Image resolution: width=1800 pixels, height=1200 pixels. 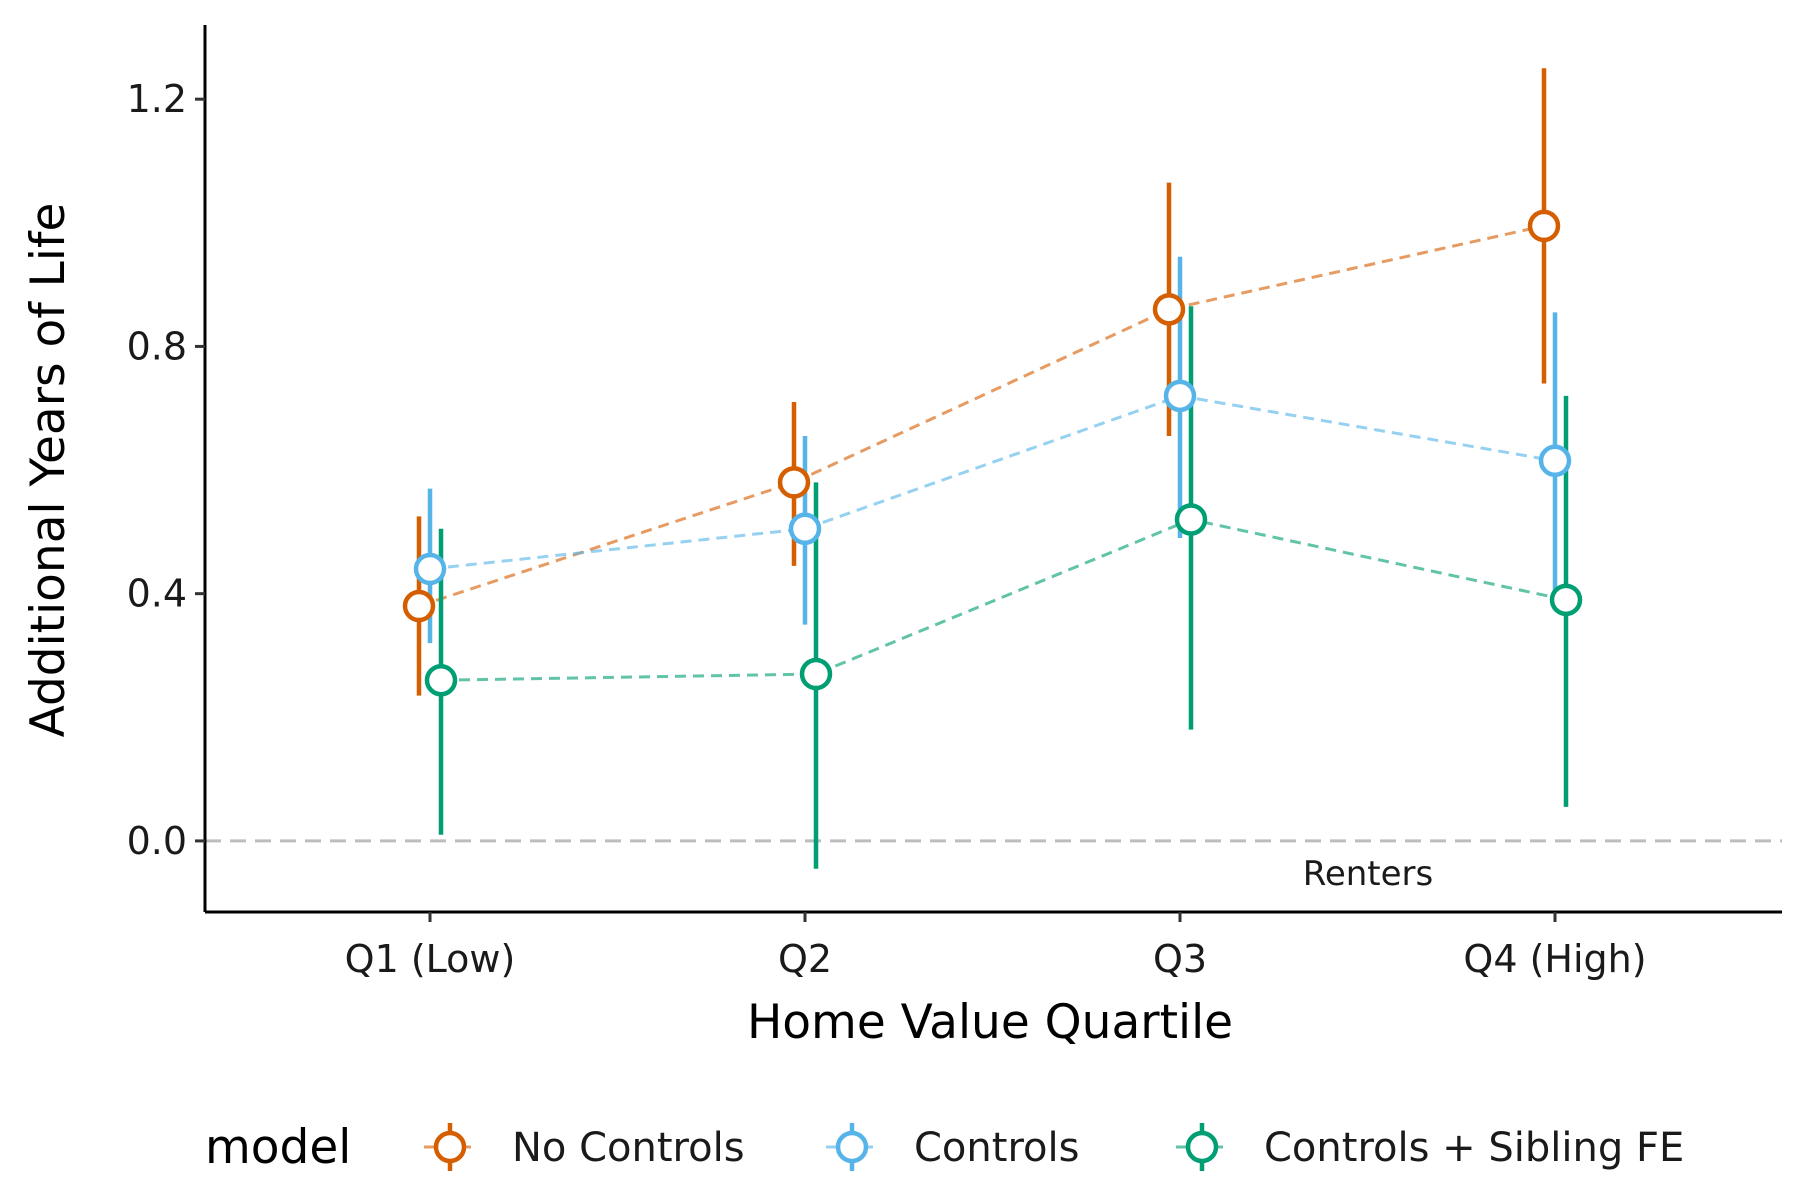 I want to click on y-tick-label-1: 0.4, so click(x=157, y=594).